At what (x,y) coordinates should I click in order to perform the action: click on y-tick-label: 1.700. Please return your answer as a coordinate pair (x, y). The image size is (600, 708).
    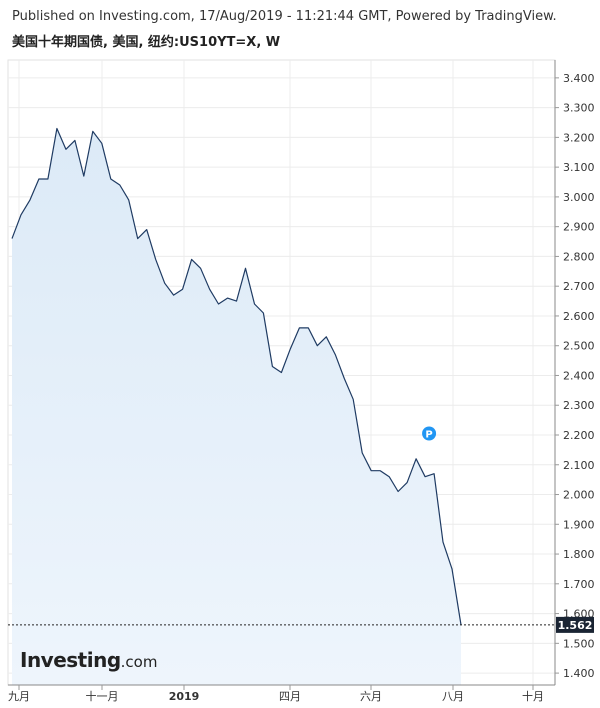
    Looking at the image, I should click on (579, 584).